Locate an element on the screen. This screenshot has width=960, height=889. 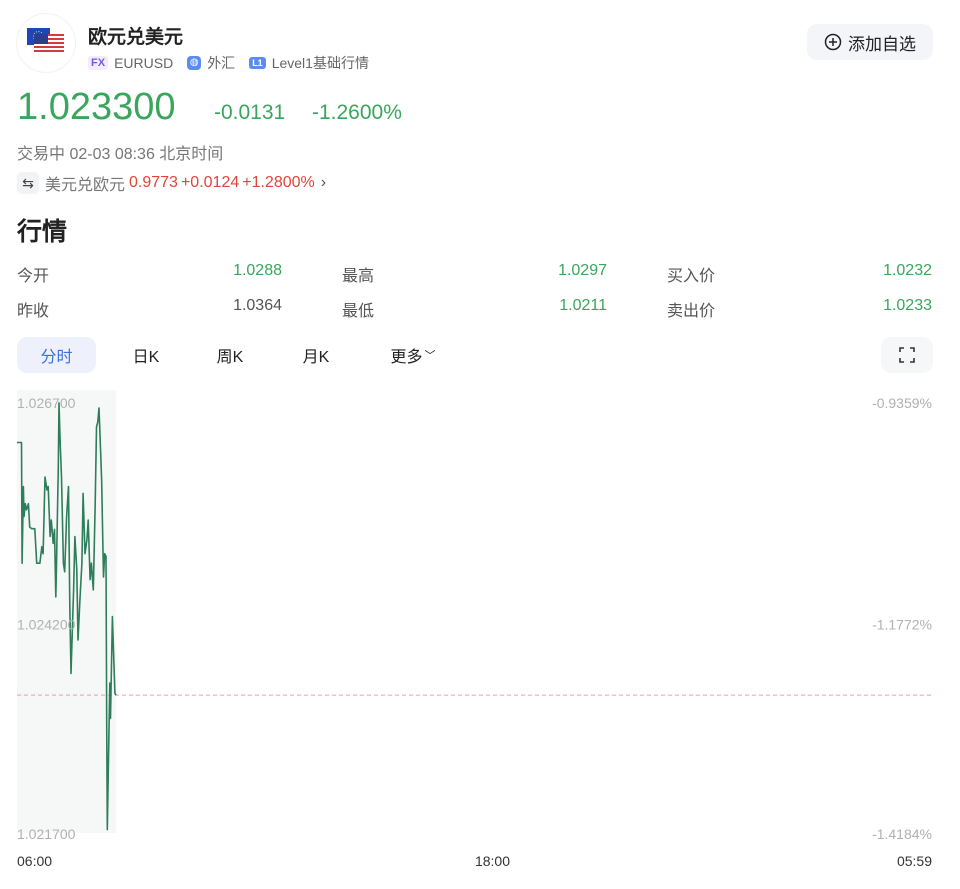
symbol: EURUSD is located at coordinates (144, 63).